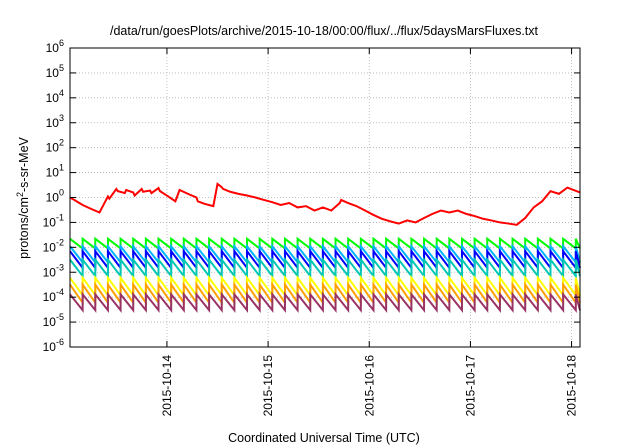  Describe the element at coordinates (167, 386) in the screenshot. I see `x-tick-label: 2015-10-14` at that location.